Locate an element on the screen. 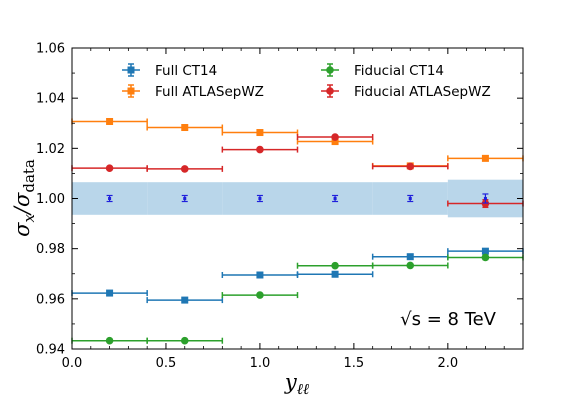  y-tick-label: 1.06 is located at coordinates (50, 49).